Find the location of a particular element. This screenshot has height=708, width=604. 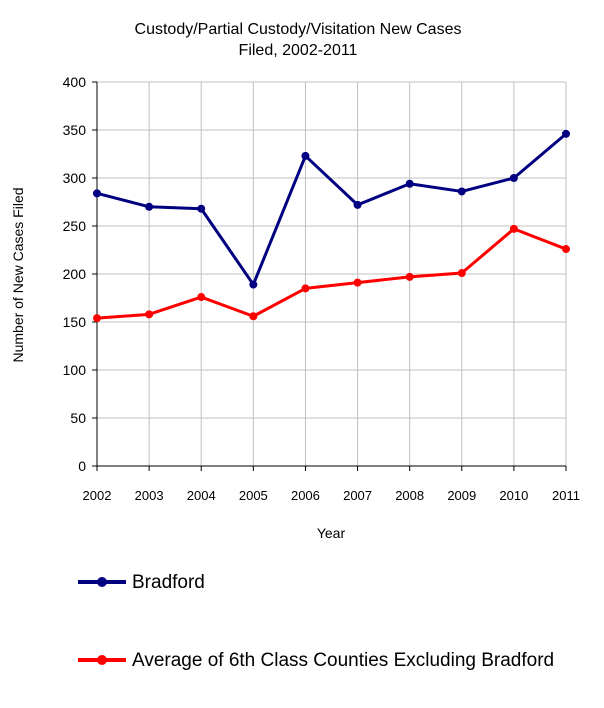

series-1-point-2006 is located at coordinates (305, 288).